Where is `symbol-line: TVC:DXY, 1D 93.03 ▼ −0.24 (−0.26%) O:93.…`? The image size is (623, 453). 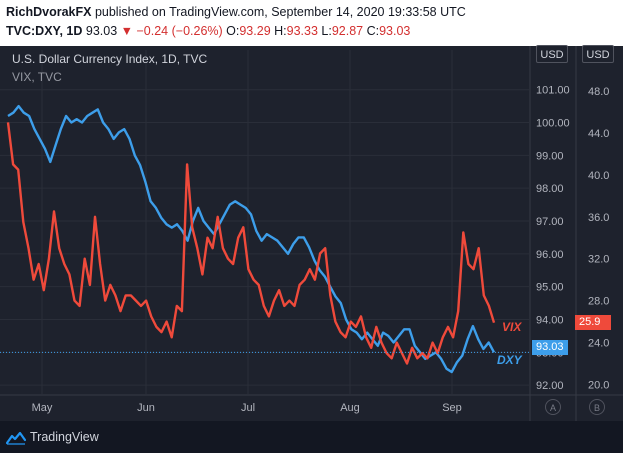
symbol-line: TVC:DXY, 1D 93.03 ▼ −0.24 (−0.26%) O:93.… is located at coordinates (208, 31).